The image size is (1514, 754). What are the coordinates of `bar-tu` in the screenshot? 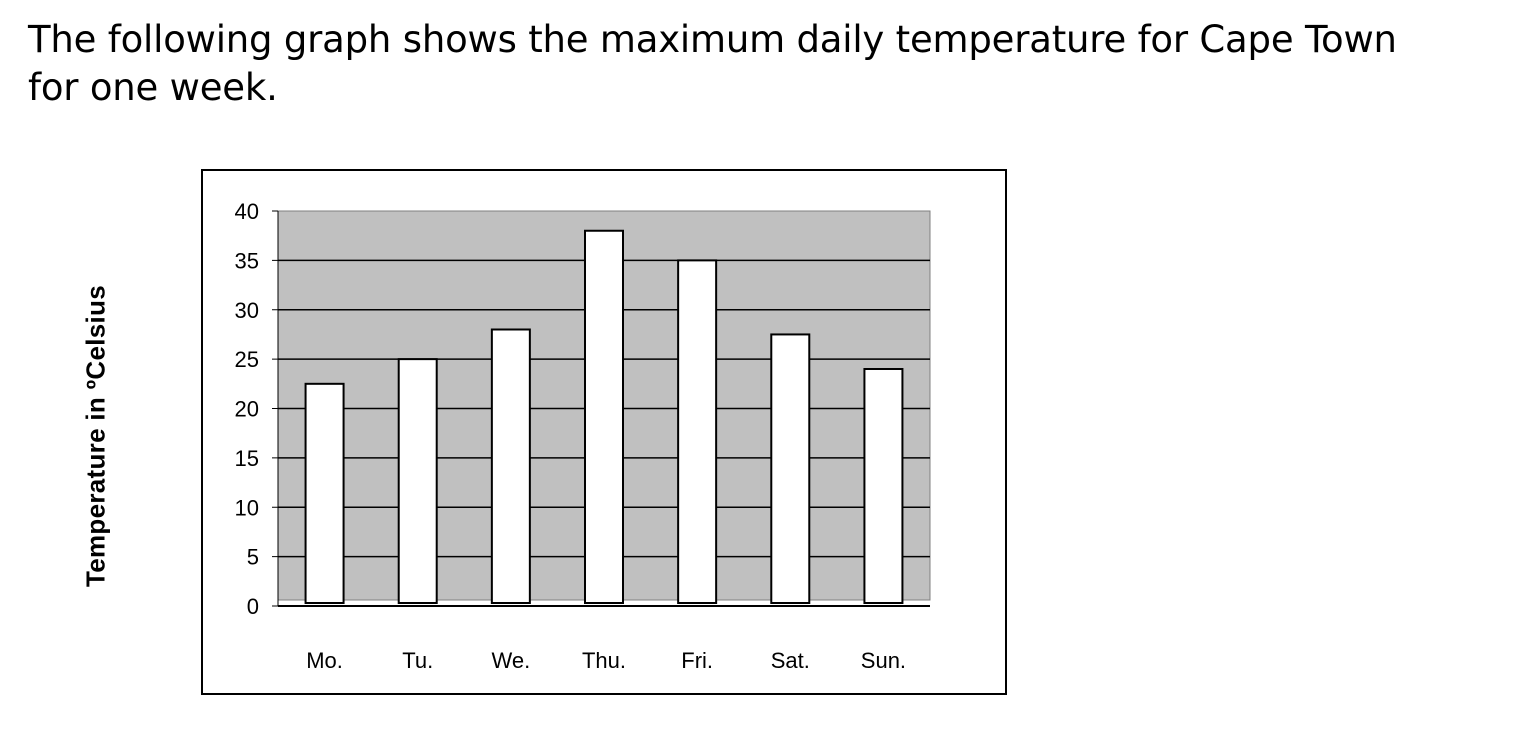 It's located at (417, 481).